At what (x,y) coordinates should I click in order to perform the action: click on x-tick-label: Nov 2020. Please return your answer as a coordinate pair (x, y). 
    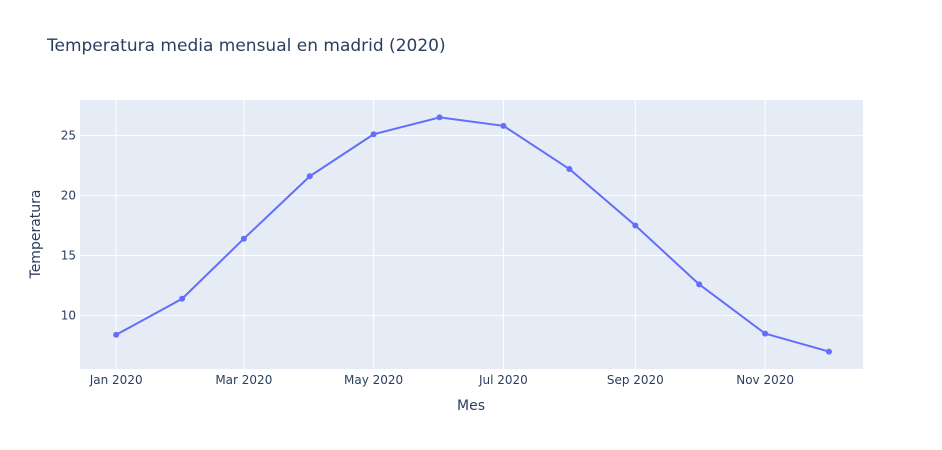
    Looking at the image, I should click on (765, 380).